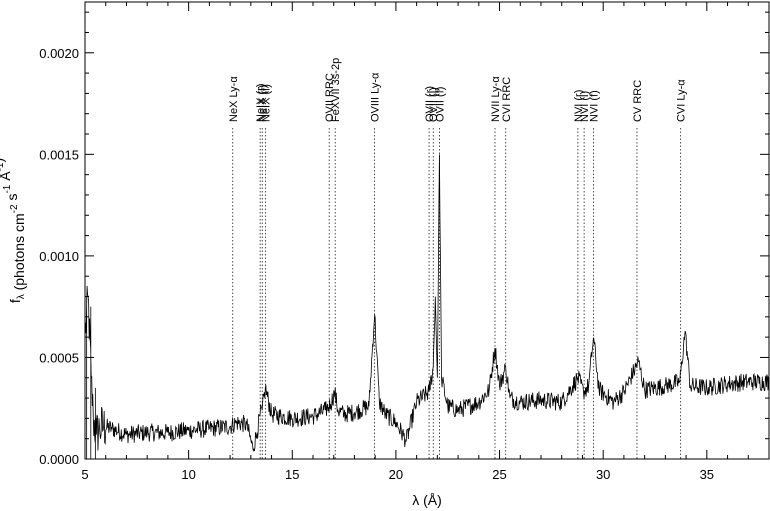 This screenshot has height=511, width=770. Describe the element at coordinates (594, 106) in the screenshot. I see `line-label: NVI (f)` at that location.